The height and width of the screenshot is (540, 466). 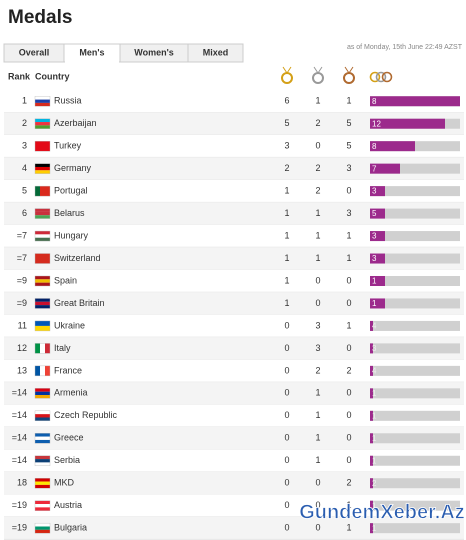 What do you see at coordinates (65, 280) in the screenshot?
I see `country: Spain` at bounding box center [65, 280].